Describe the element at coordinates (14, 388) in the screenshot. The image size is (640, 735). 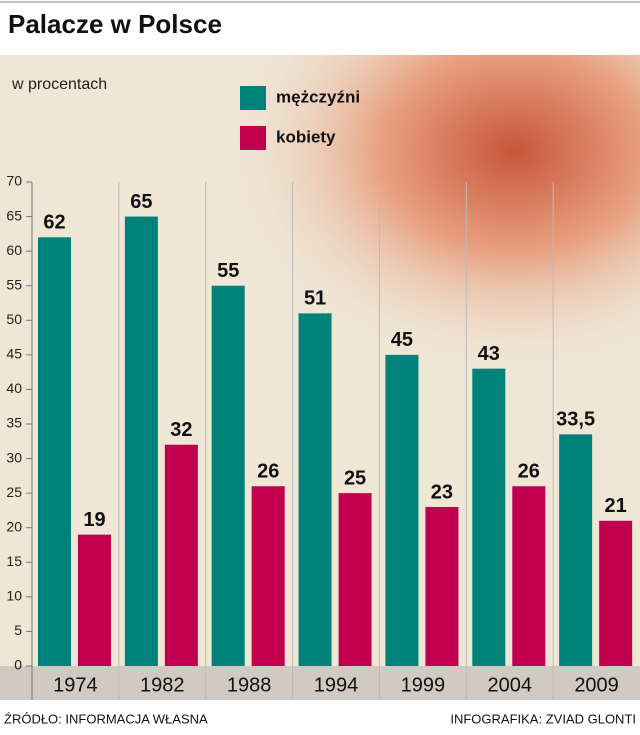
I see `y-tick-label: 40` at that location.